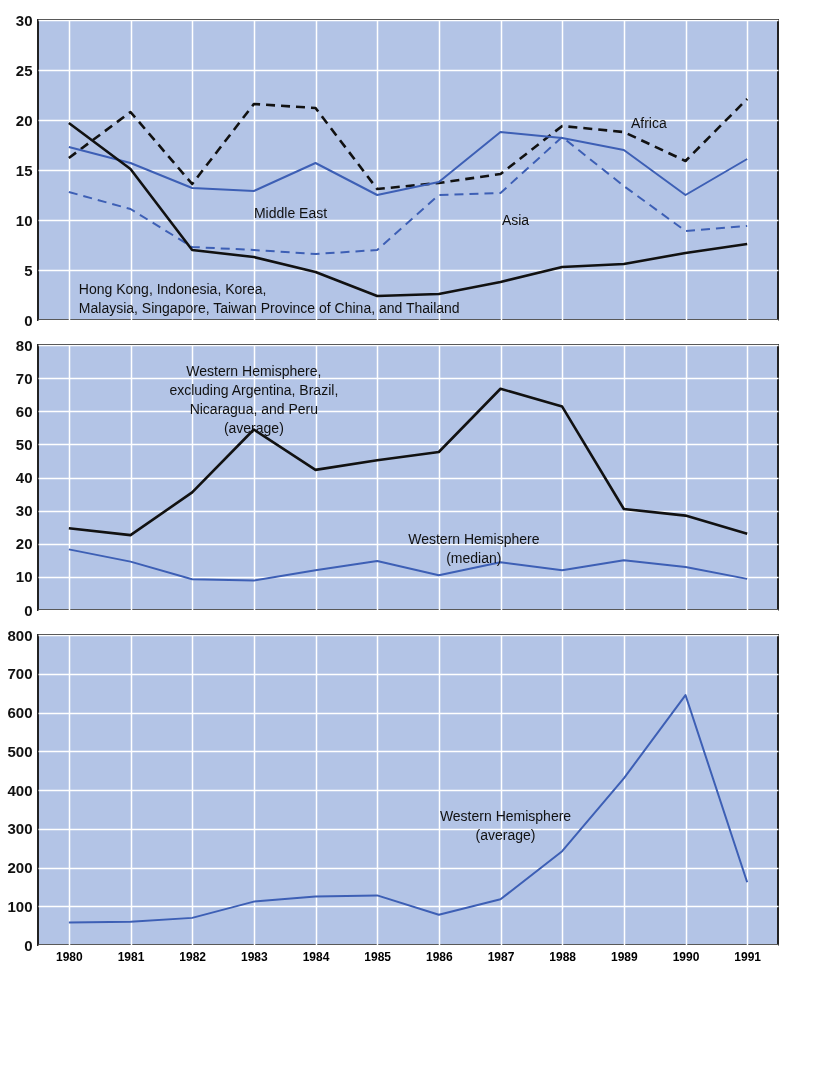  Describe the element at coordinates (624, 956) in the screenshot. I see `x-tick-label: 1989` at that location.